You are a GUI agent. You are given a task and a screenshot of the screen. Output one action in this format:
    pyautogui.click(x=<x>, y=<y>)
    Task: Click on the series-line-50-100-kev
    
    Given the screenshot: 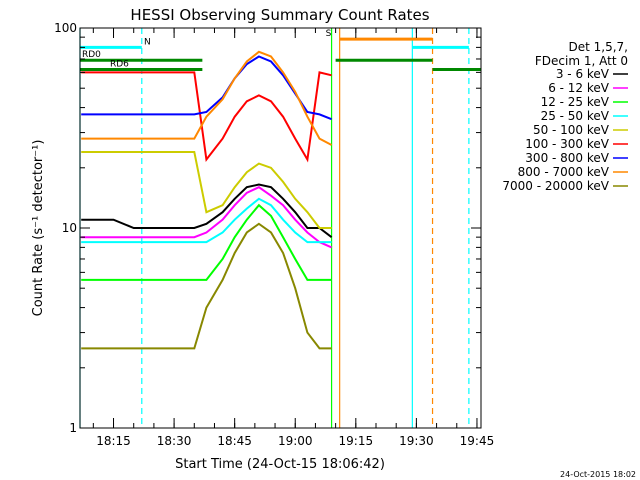 What is the action you would take?
    pyautogui.click(x=206, y=190)
    